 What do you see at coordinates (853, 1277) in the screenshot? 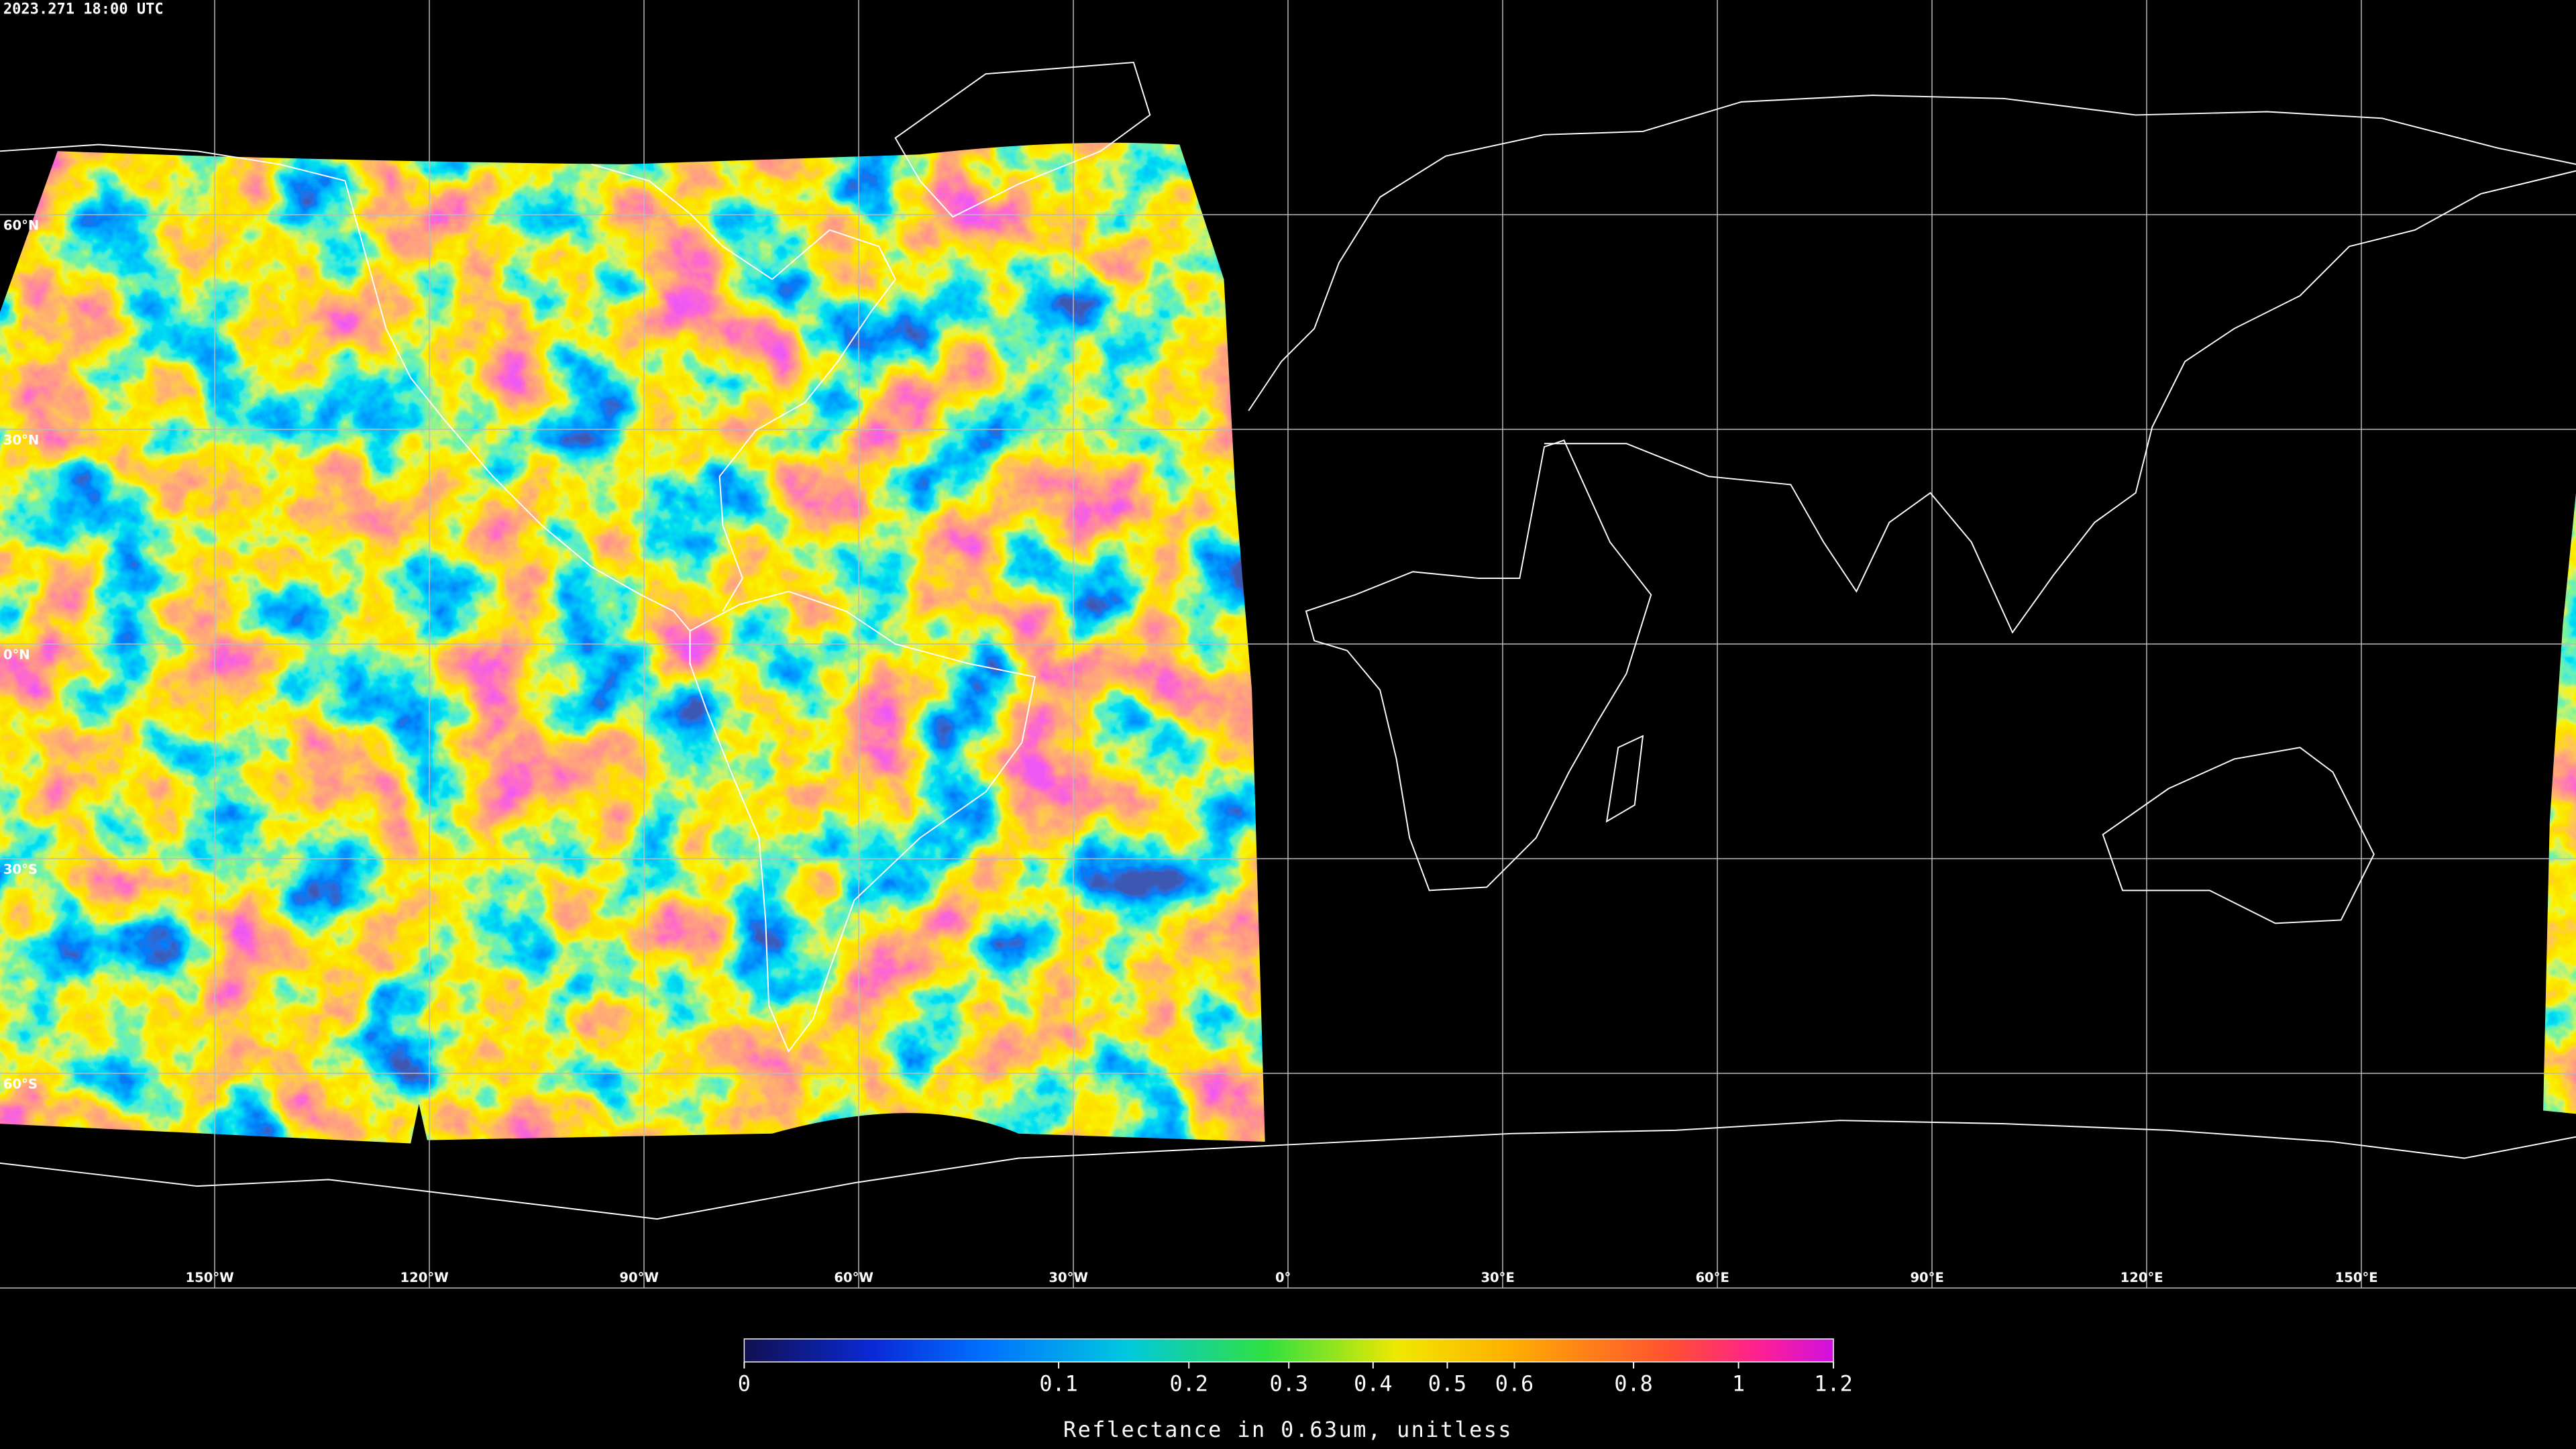
I see `lon-label: 60°W` at bounding box center [853, 1277].